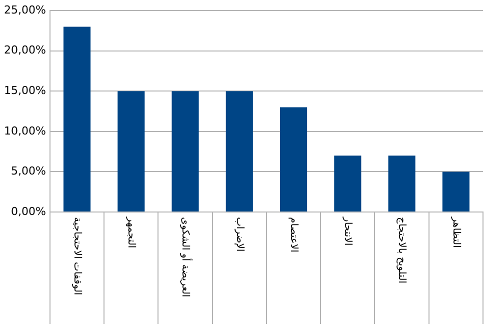 Image resolution: width=495 pixels, height=326 pixels. Describe the element at coordinates (25, 131) in the screenshot. I see `y-tick-label: 10,00%` at that location.